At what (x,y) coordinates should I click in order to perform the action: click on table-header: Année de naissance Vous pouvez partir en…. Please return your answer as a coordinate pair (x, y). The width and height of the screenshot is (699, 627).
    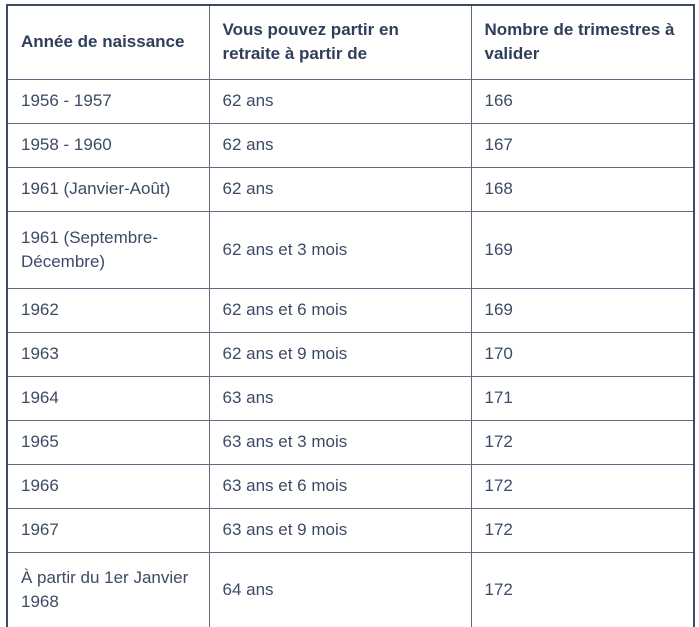
    Looking at the image, I should click on (350, 42).